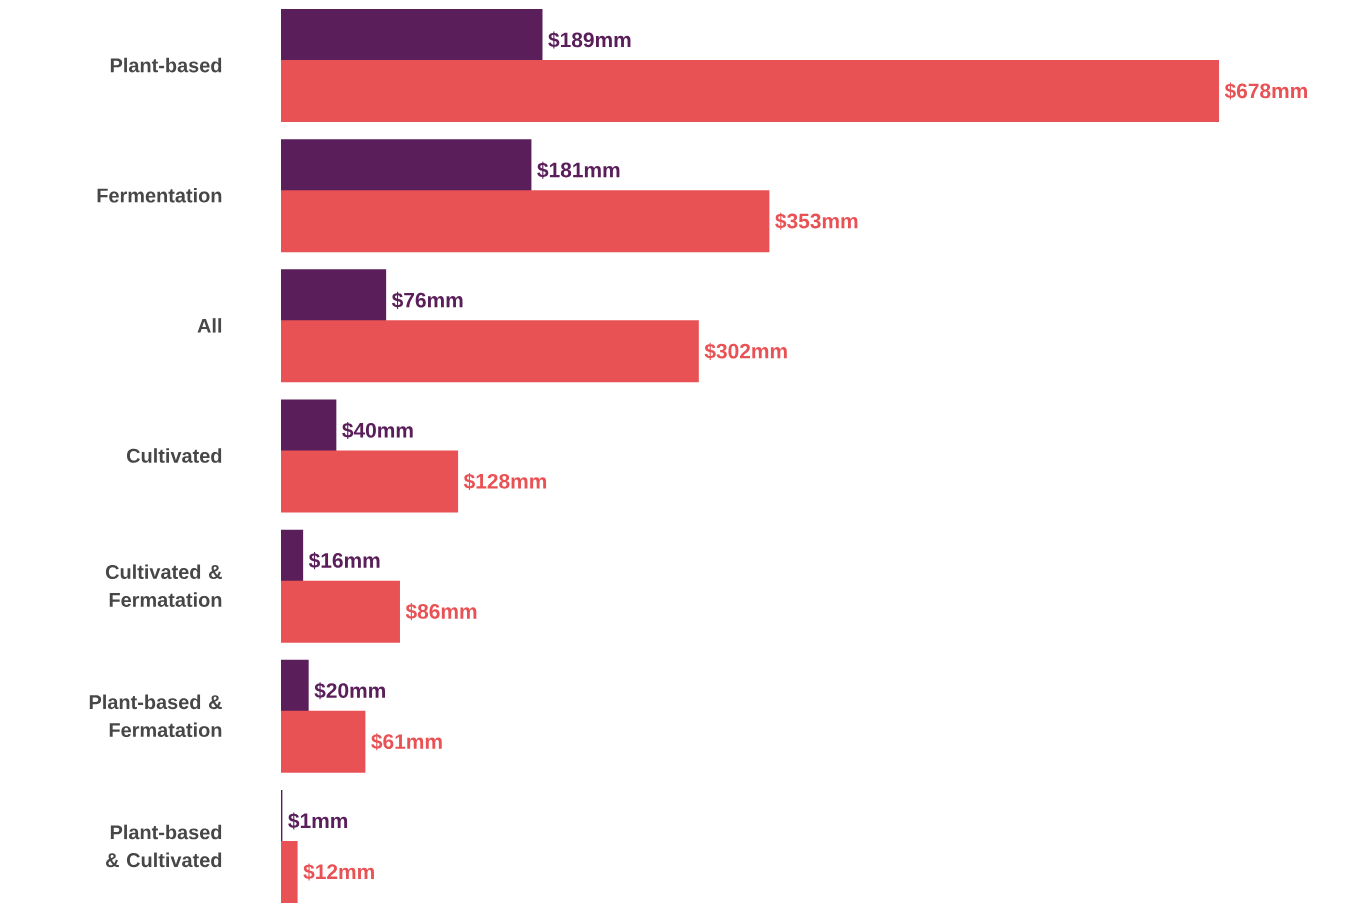 The width and height of the screenshot is (1365, 911). I want to click on y-tick-label: Cultivated, so click(174, 455).